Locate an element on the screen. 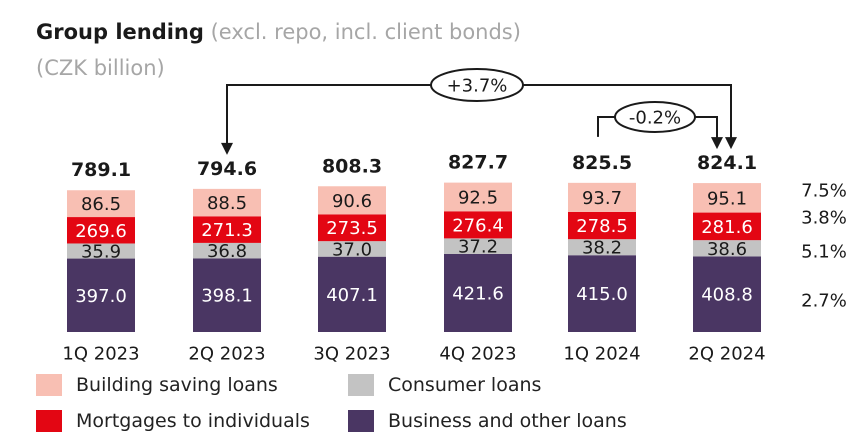 The height and width of the screenshot is (446, 860). annotation-label-qoq: -0.2% is located at coordinates (655, 118).